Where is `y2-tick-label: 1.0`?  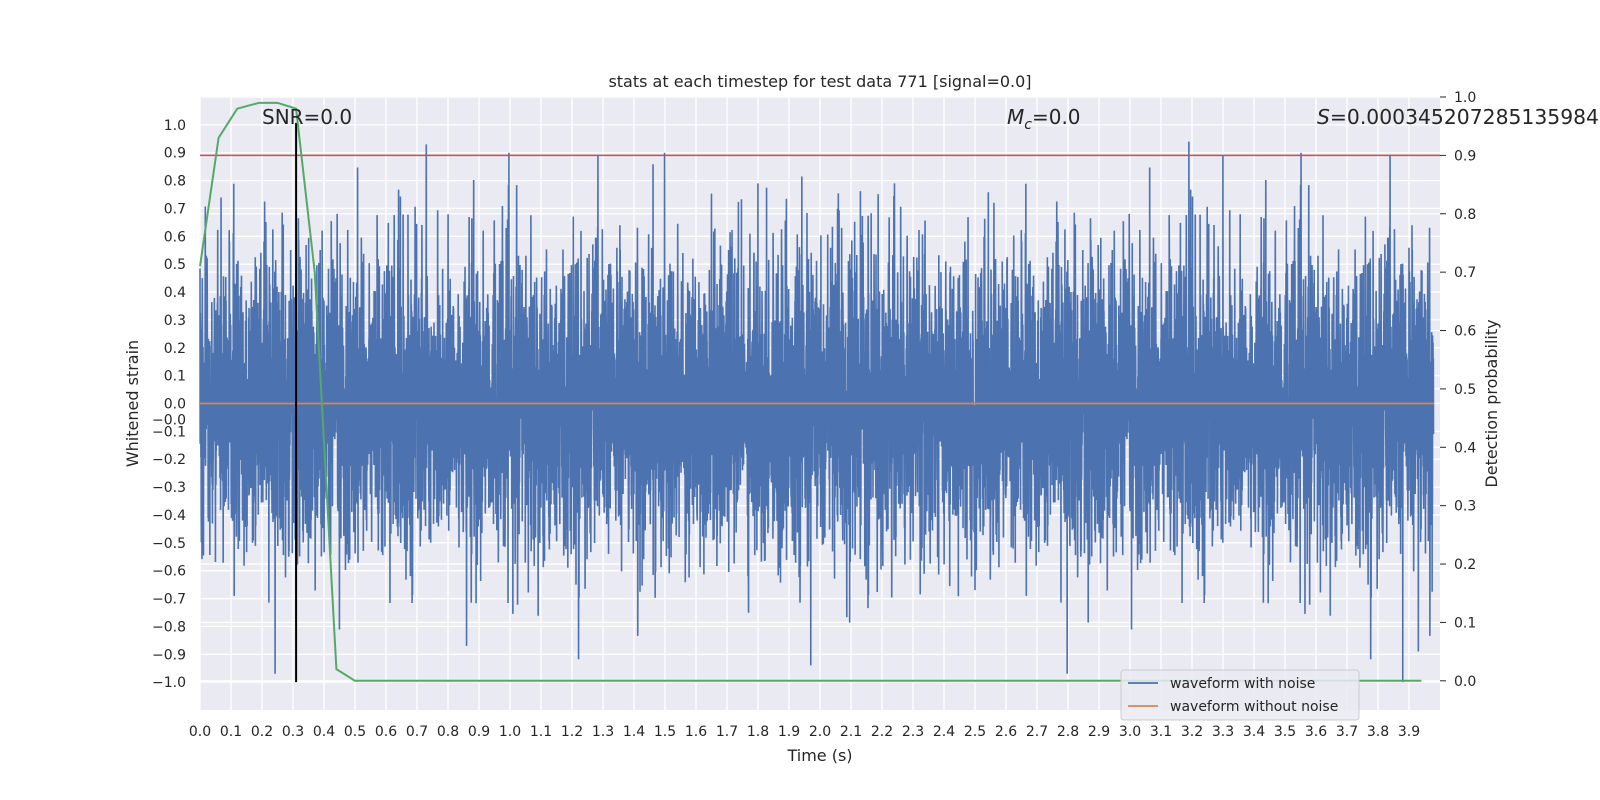
y2-tick-label: 1.0 is located at coordinates (1465, 98).